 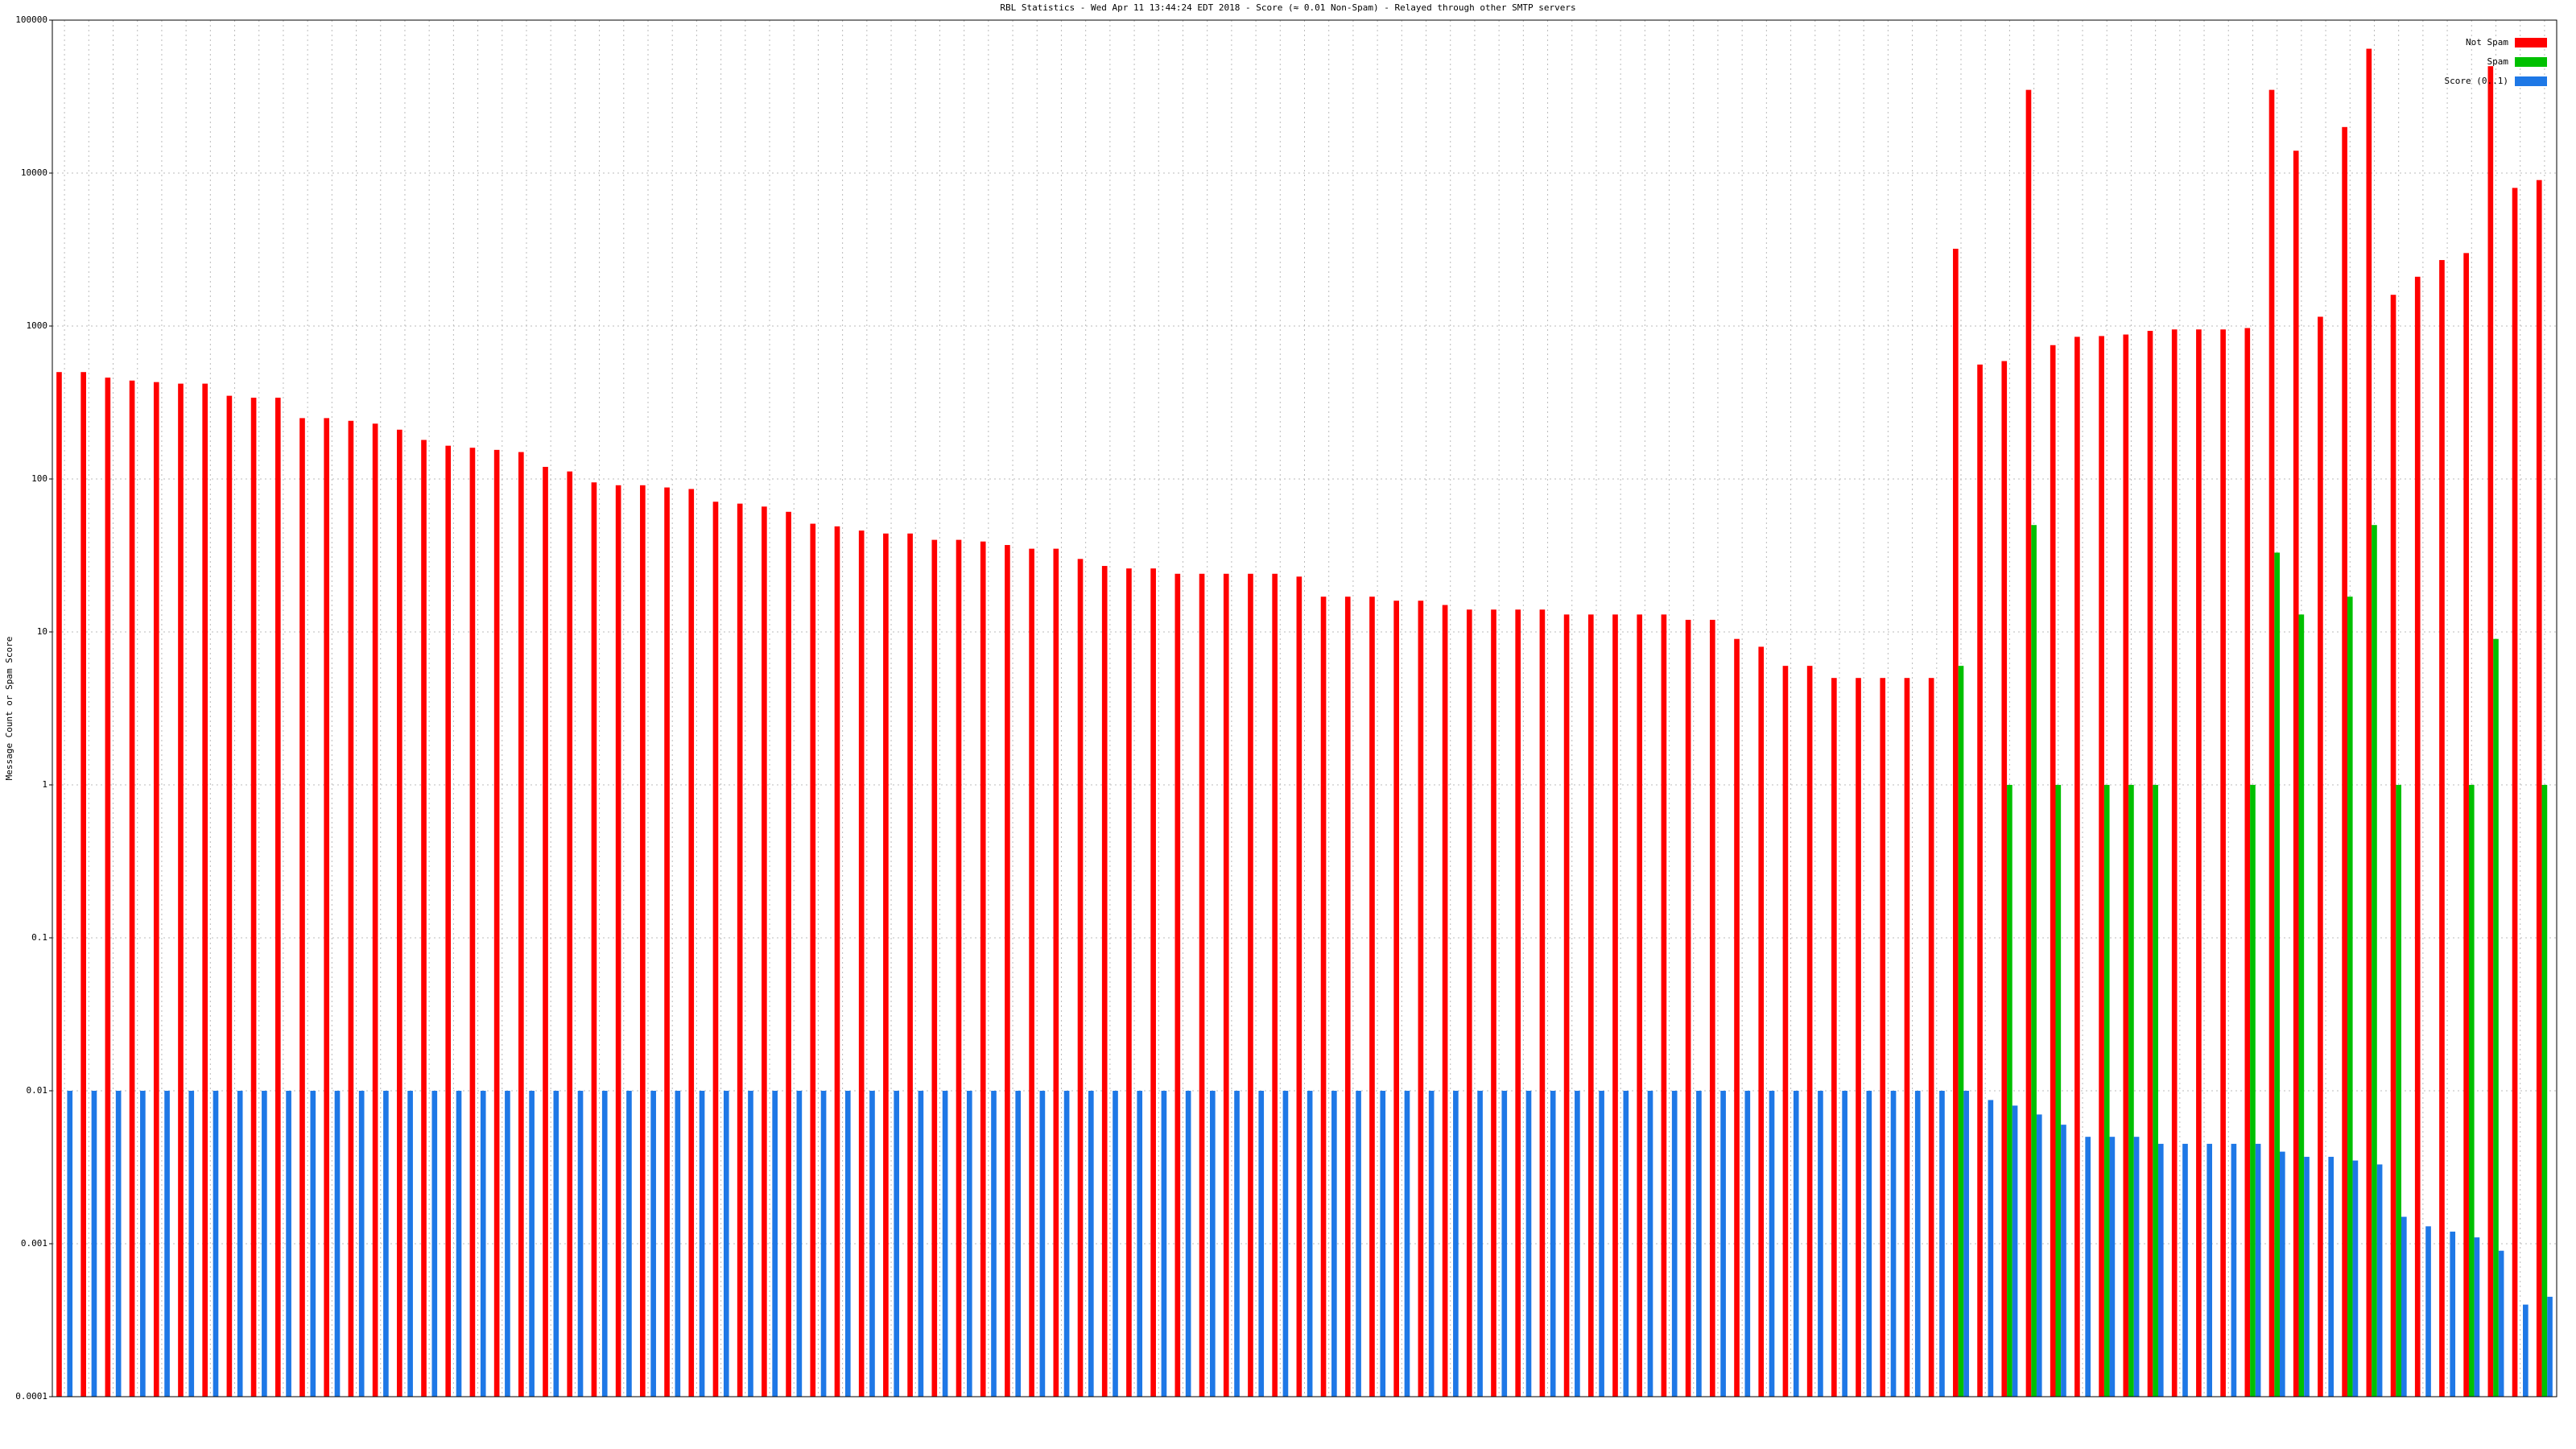 What do you see at coordinates (34, 172) in the screenshot?
I see `y-tick-label: 10000` at bounding box center [34, 172].